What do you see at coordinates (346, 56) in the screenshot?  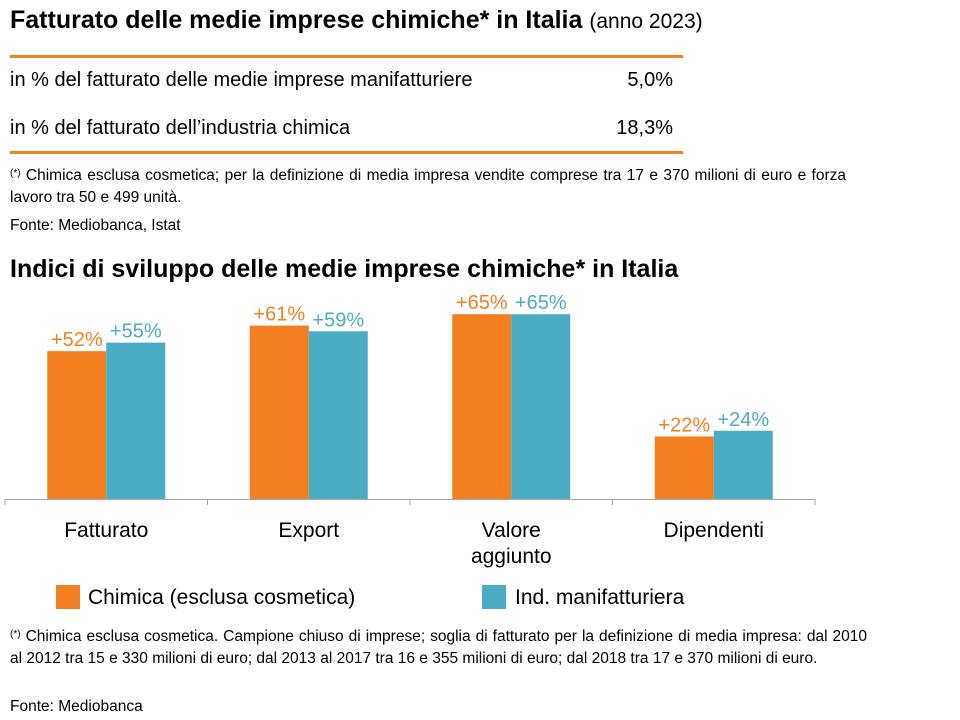 I see `divider-top` at bounding box center [346, 56].